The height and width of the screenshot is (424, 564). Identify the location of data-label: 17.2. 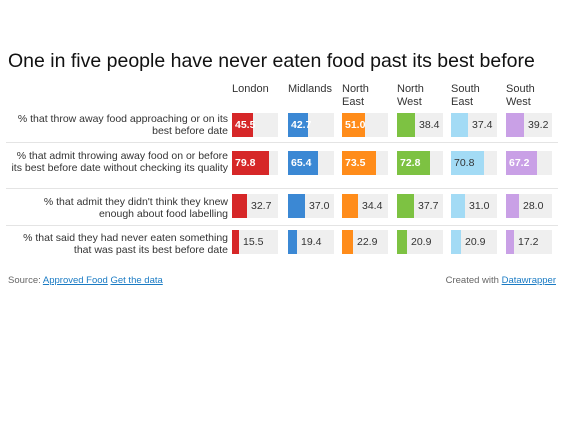
(528, 242).